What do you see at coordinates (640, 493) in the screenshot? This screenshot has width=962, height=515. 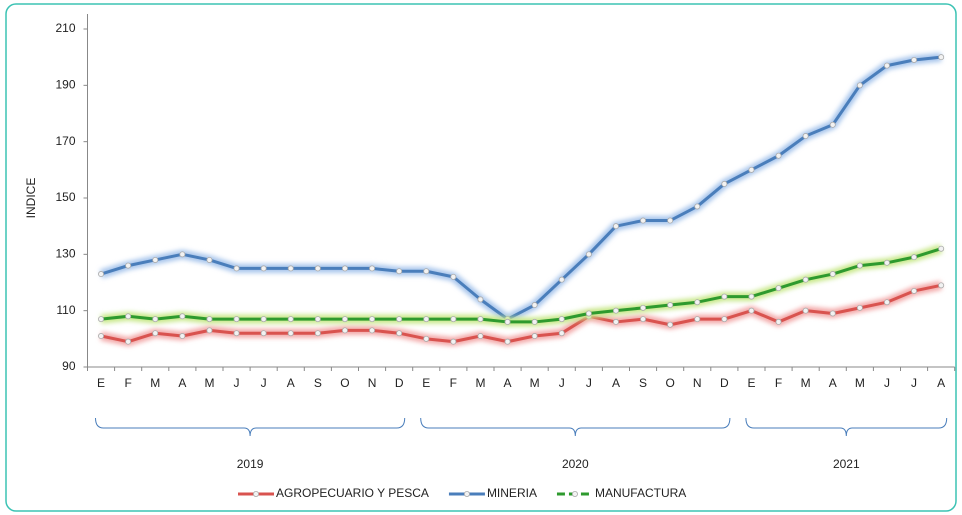 I see `legend-label: MANUFACTURA` at bounding box center [640, 493].